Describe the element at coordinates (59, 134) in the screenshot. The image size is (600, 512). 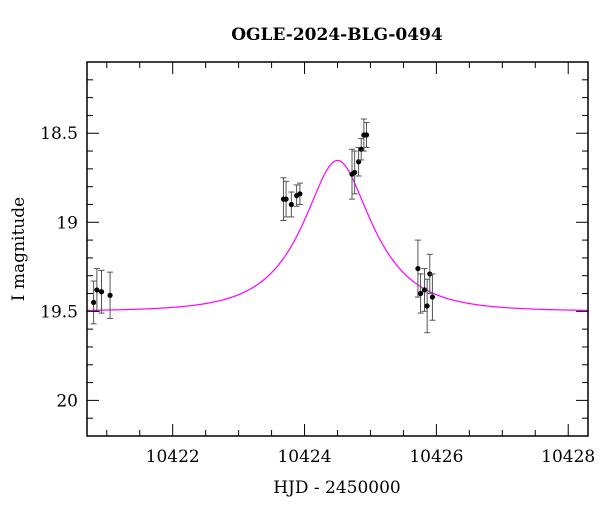
I see `y-tick-label: 18.5` at that location.